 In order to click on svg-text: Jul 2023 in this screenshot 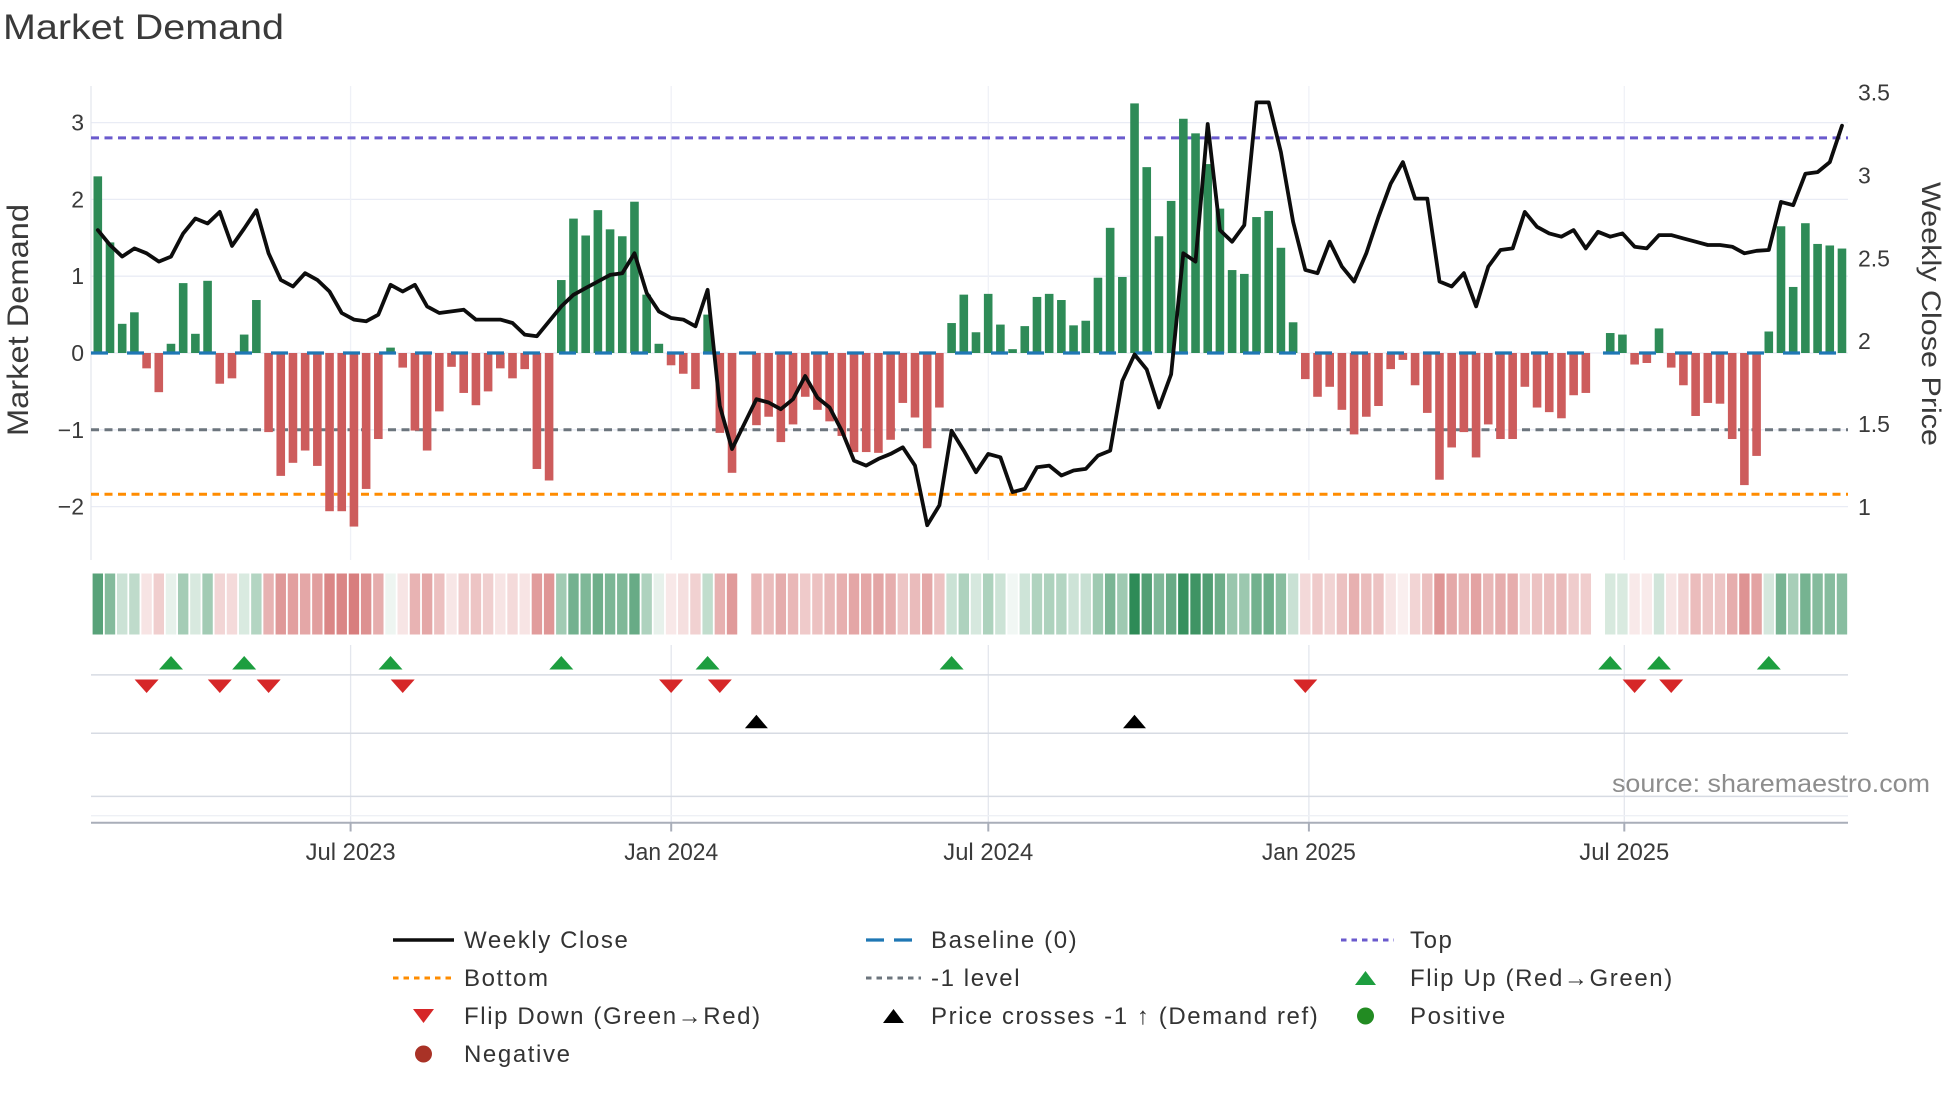, I will do `click(351, 852)`.